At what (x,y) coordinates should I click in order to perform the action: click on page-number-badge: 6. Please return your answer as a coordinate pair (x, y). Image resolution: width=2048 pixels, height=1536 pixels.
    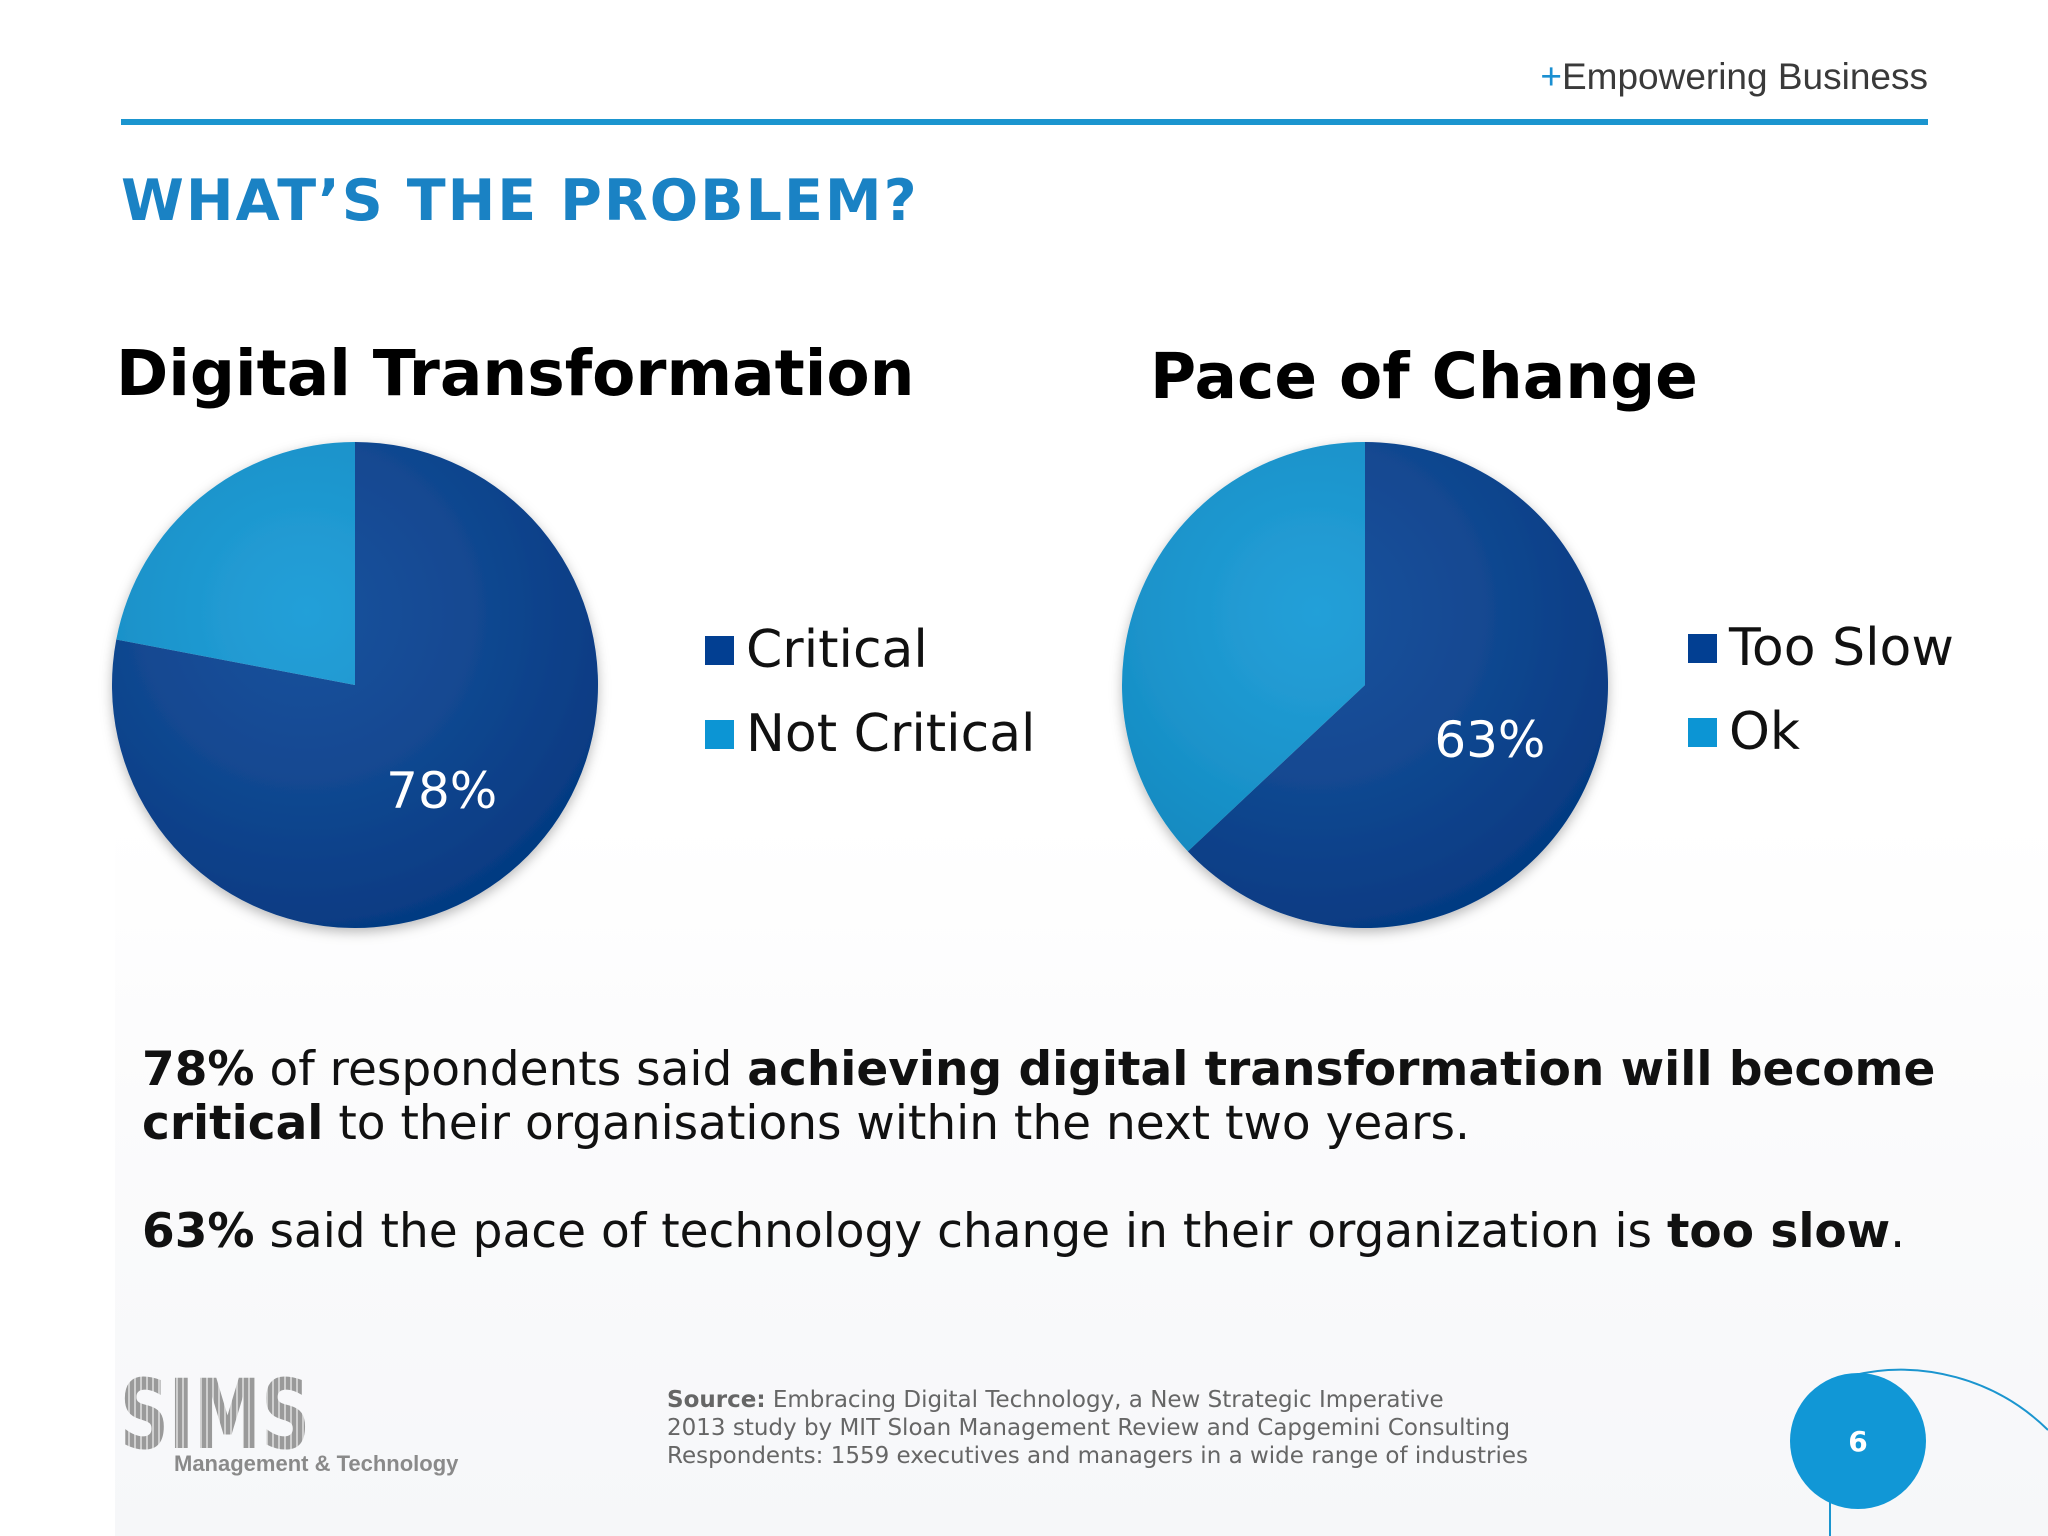
    Looking at the image, I should click on (1858, 1441).